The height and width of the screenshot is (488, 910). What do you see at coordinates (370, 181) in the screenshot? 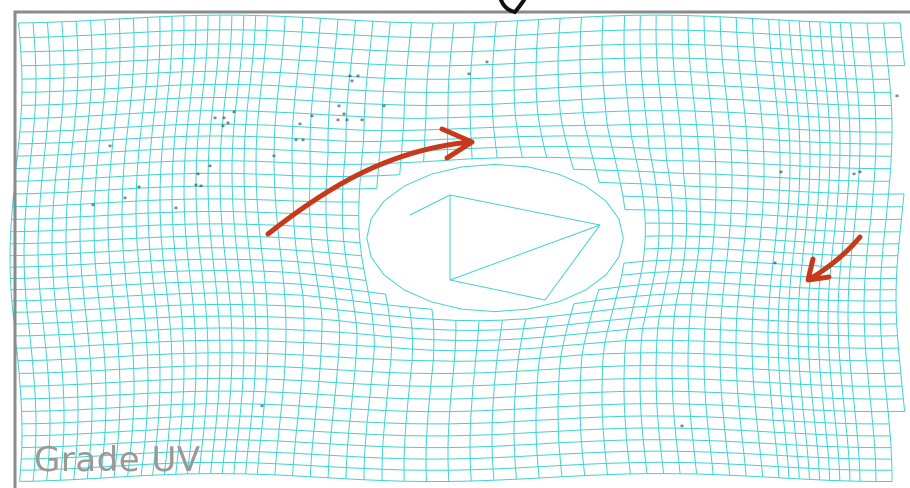
I see `flow-arrow-icon` at bounding box center [370, 181].